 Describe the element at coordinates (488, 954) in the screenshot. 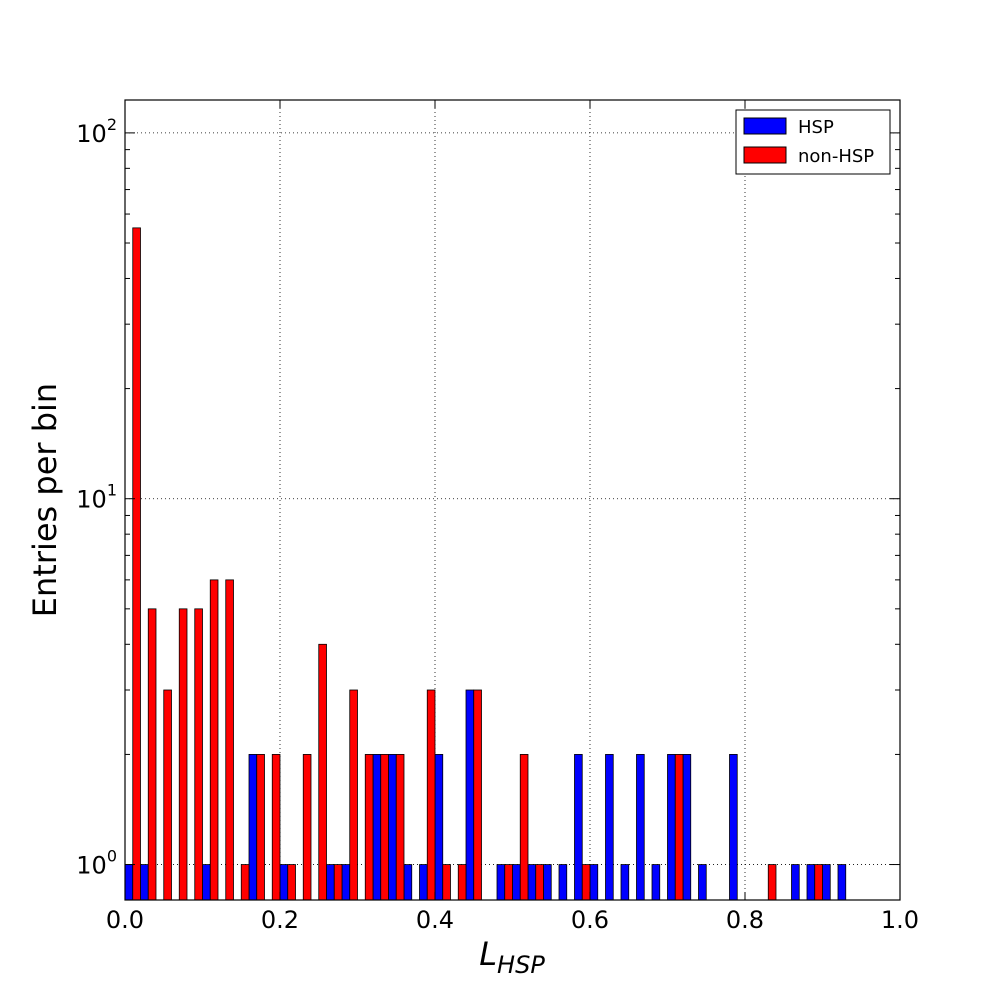

I see `x-axis-label-main: L` at that location.